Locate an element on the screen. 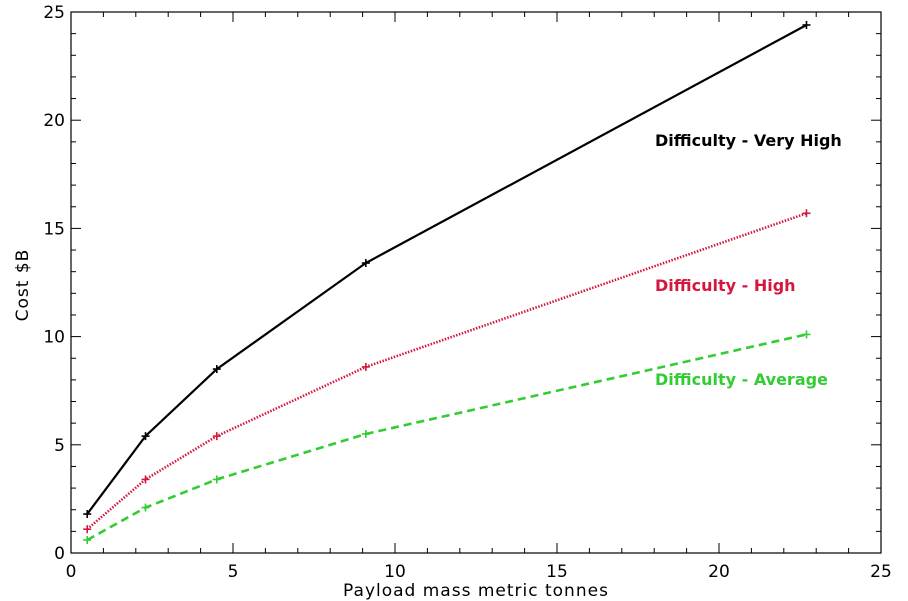 The width and height of the screenshot is (908, 601). y-tick-label: 5 is located at coordinates (59, 446).